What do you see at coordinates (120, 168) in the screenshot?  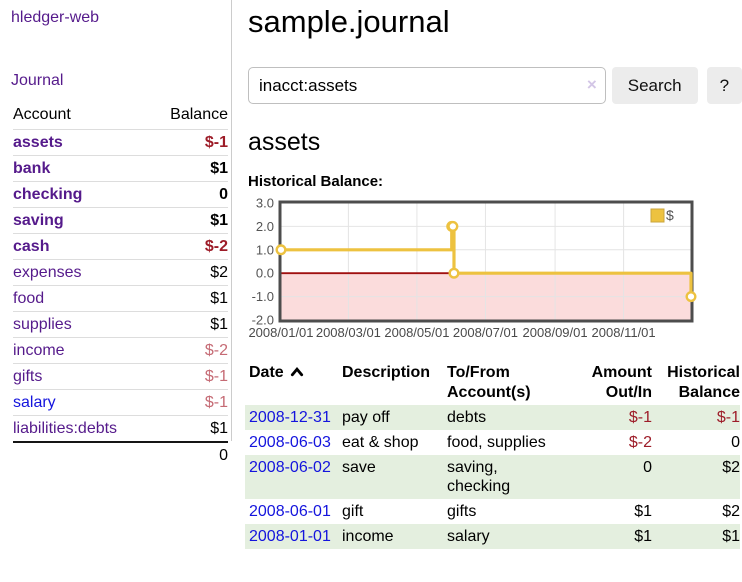 I see `account-row: bank $1` at bounding box center [120, 168].